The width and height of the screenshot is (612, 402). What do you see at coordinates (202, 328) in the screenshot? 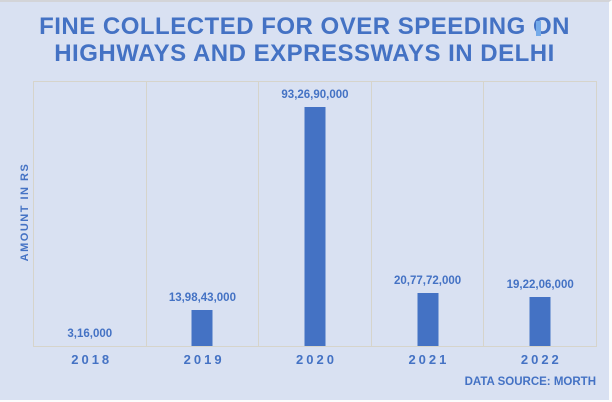
I see `bar-2019` at bounding box center [202, 328].